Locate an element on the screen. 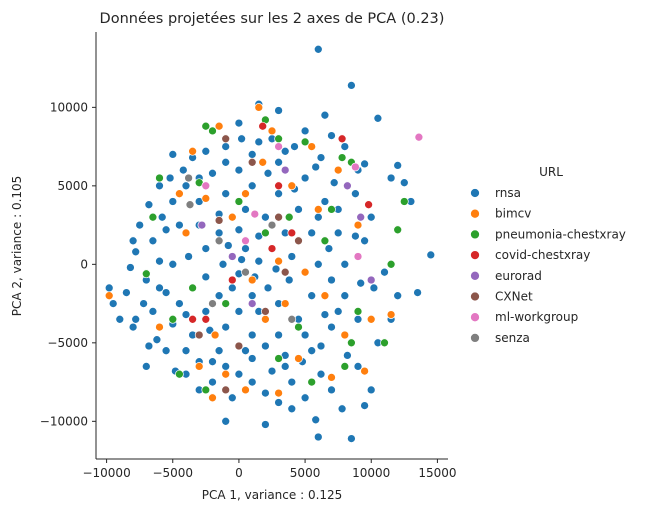 This screenshot has width=659, height=512. legend-item-senza: senza is located at coordinates (500, 338).